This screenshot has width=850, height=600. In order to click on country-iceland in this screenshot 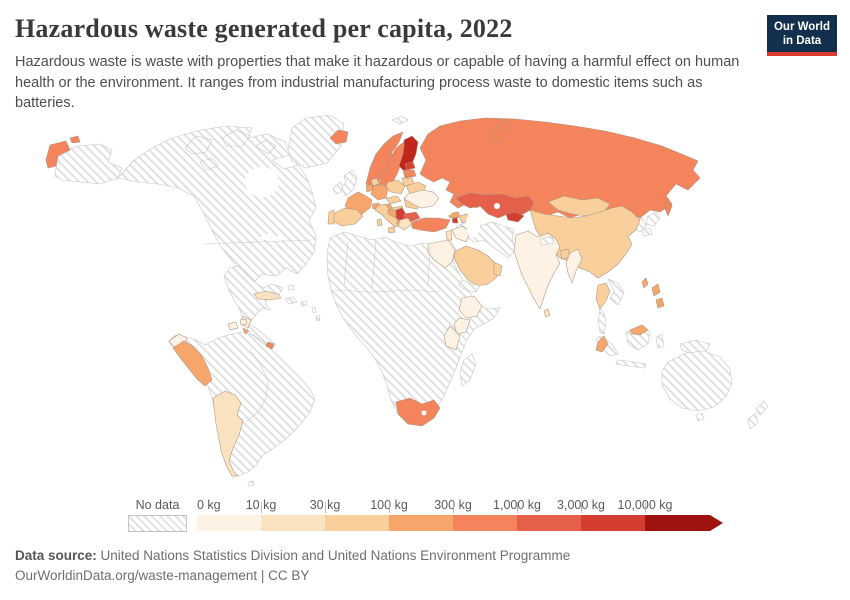, I will do `click(339, 137)`.